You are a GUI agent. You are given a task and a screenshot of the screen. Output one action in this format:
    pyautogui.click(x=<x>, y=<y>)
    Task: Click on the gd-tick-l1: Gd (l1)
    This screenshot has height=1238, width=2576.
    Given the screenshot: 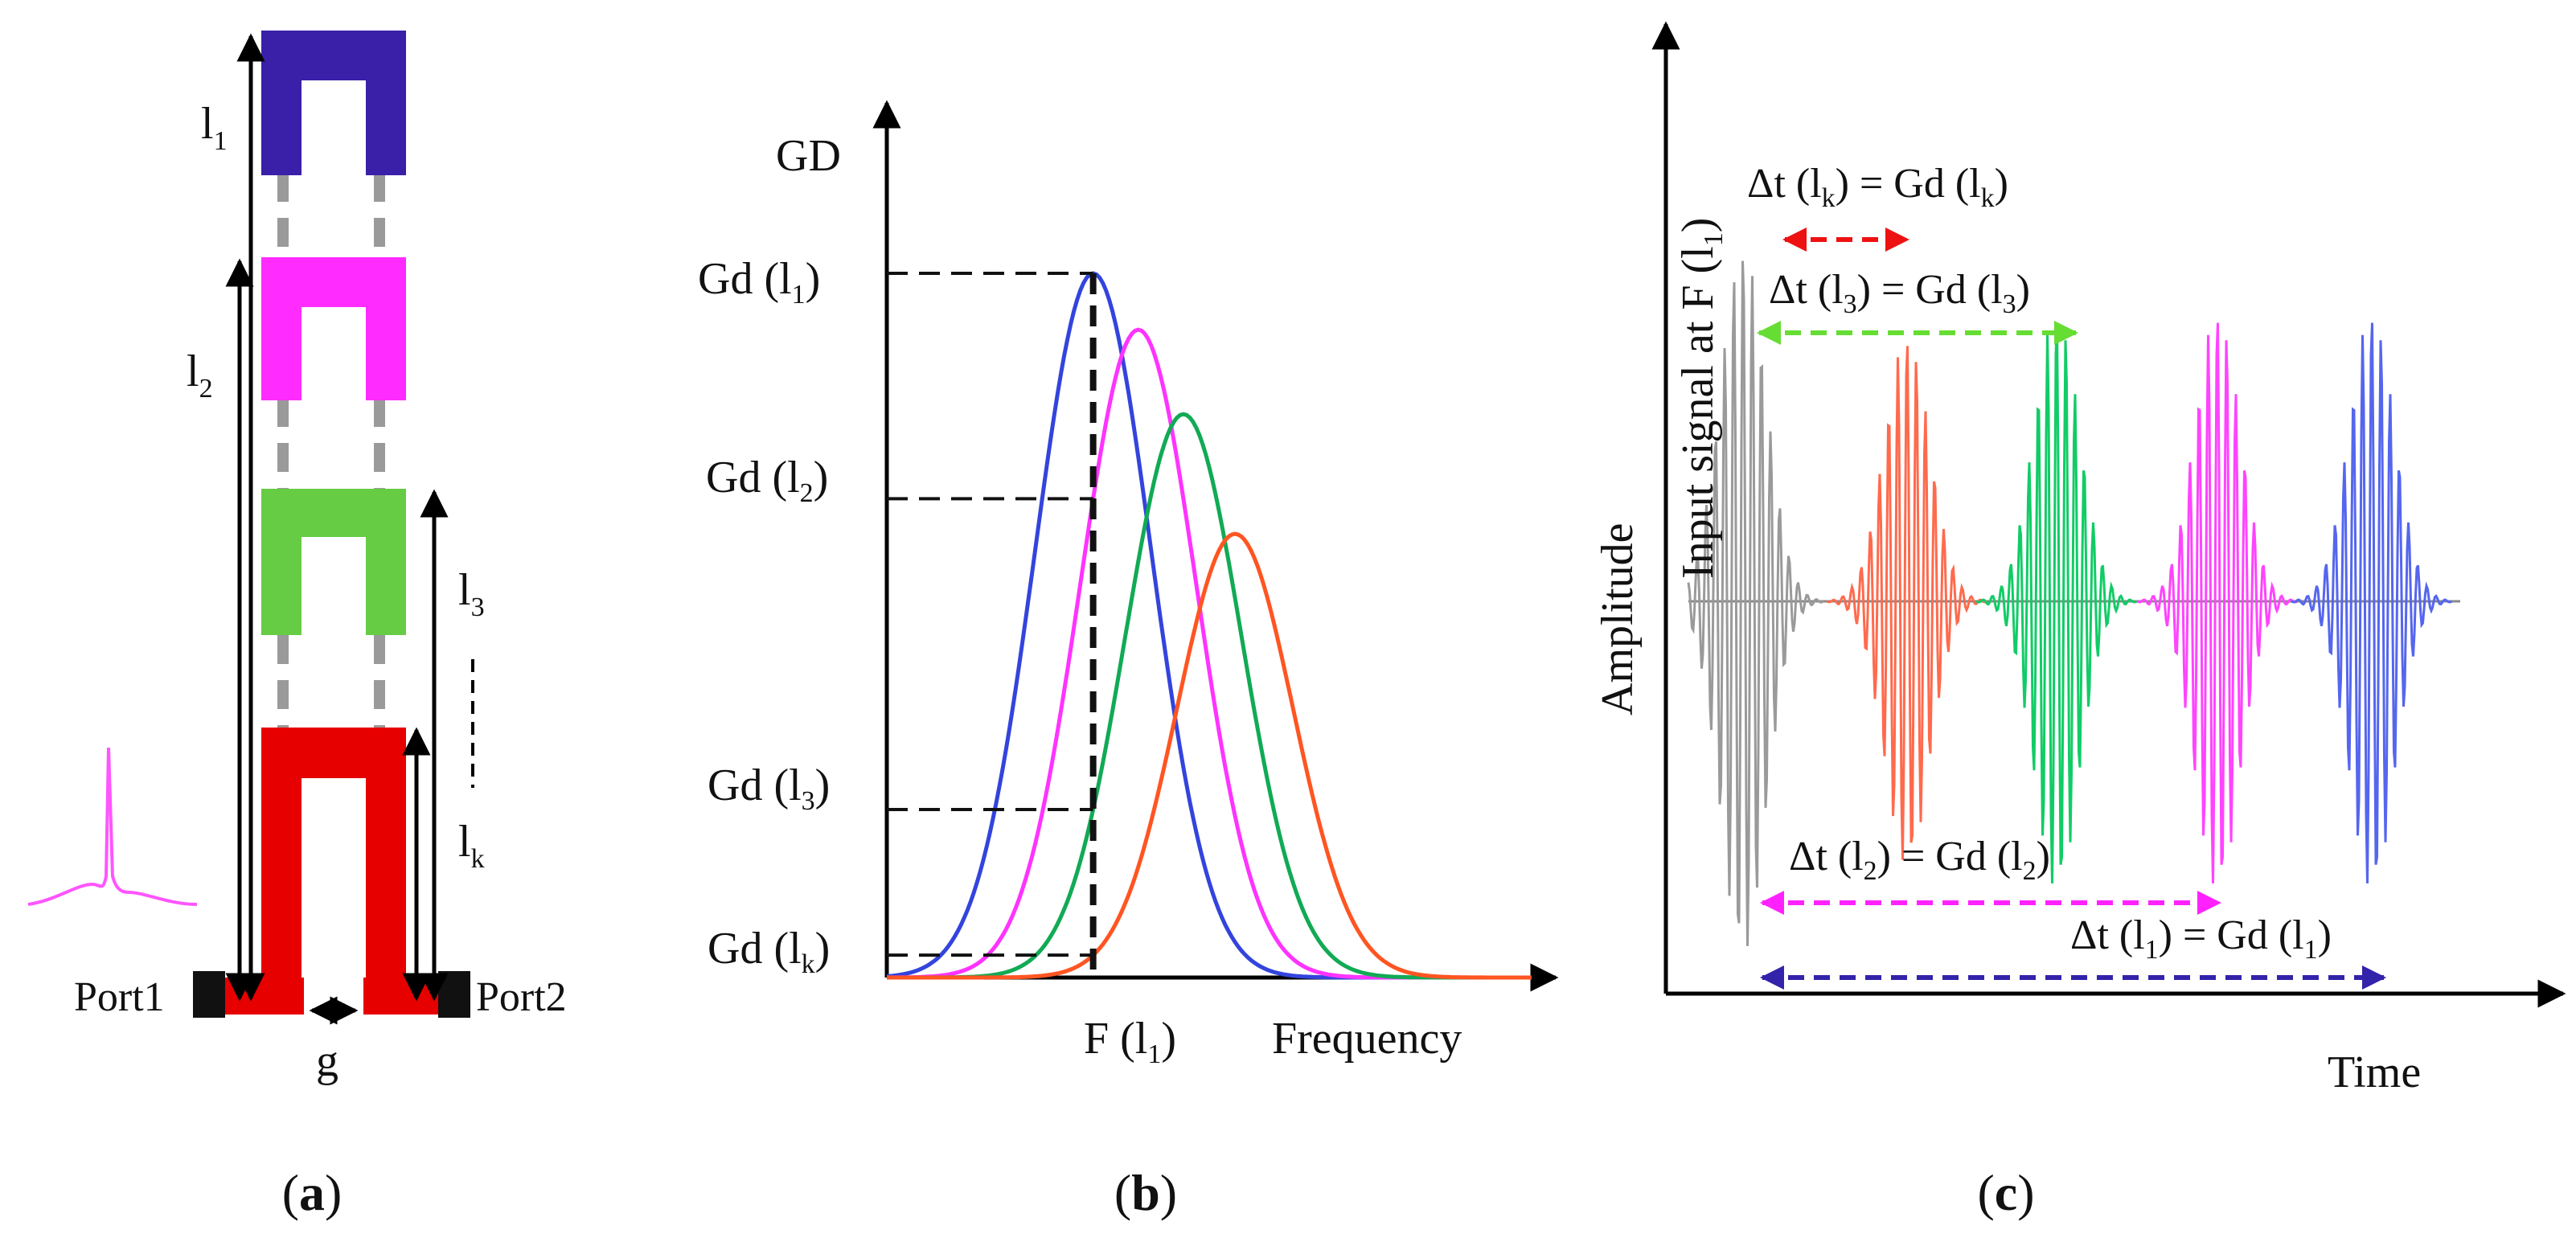 What is the action you would take?
    pyautogui.click(x=759, y=282)
    